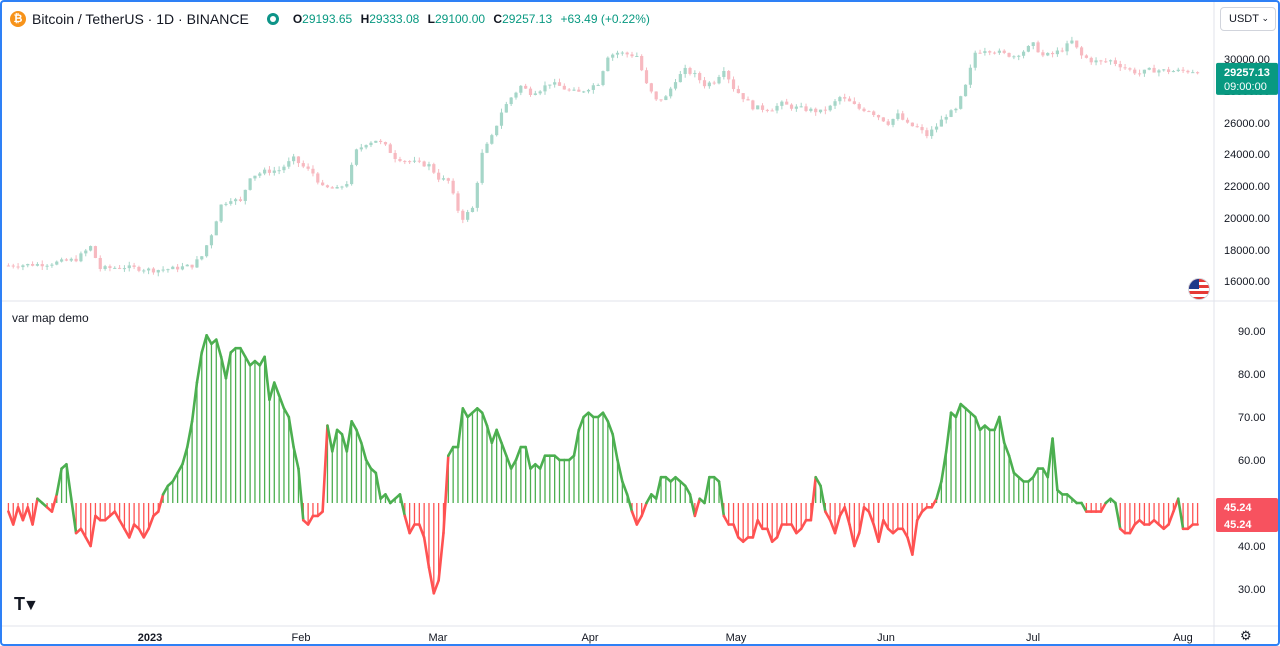 The height and width of the screenshot is (646, 1280). Describe the element at coordinates (1199, 289) in the screenshot. I see `us-flag-icon` at that location.